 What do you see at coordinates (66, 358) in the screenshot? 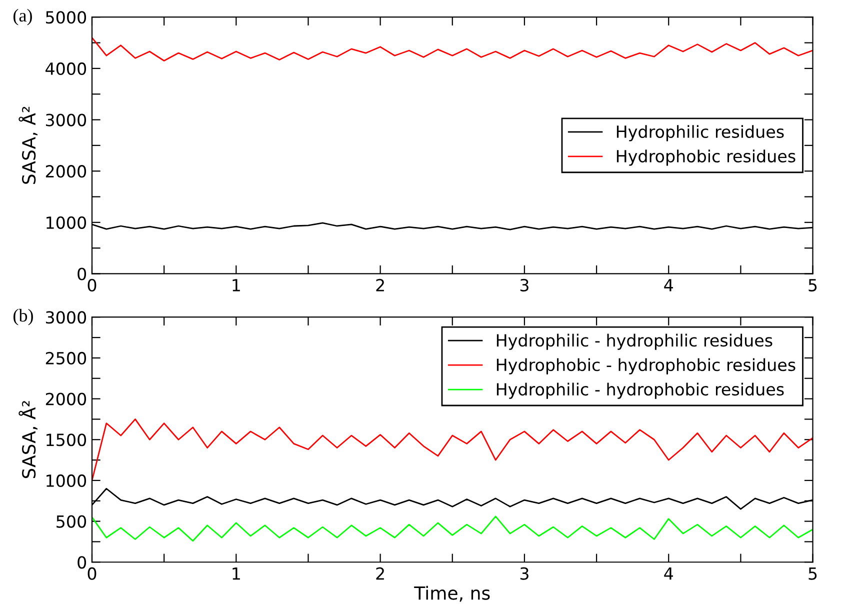
I see `y-tick-label: 2500` at bounding box center [66, 358].